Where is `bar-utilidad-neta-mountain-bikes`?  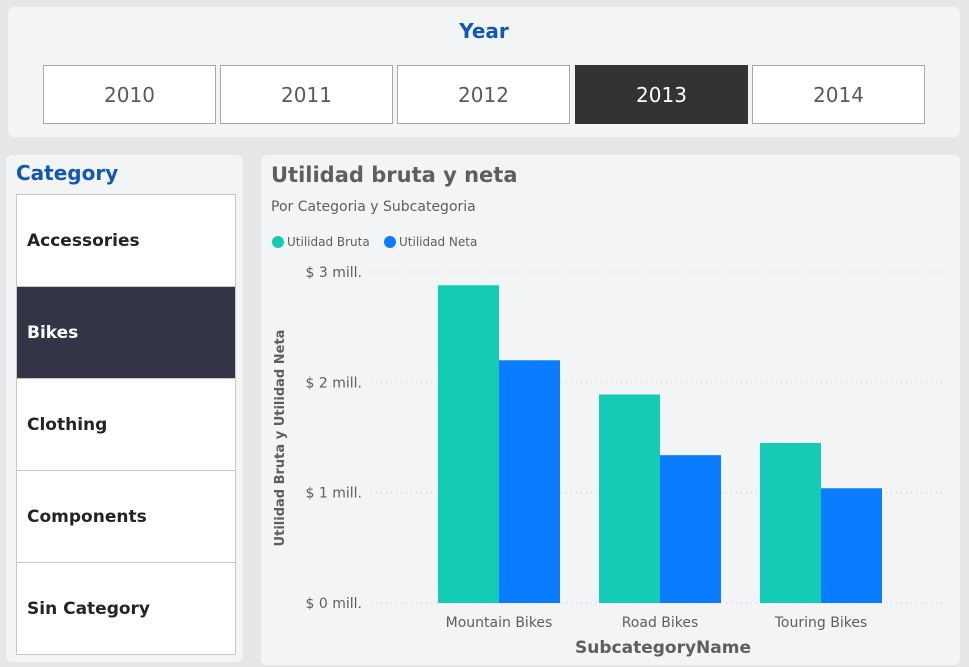
bar-utilidad-neta-mountain-bikes is located at coordinates (529, 481).